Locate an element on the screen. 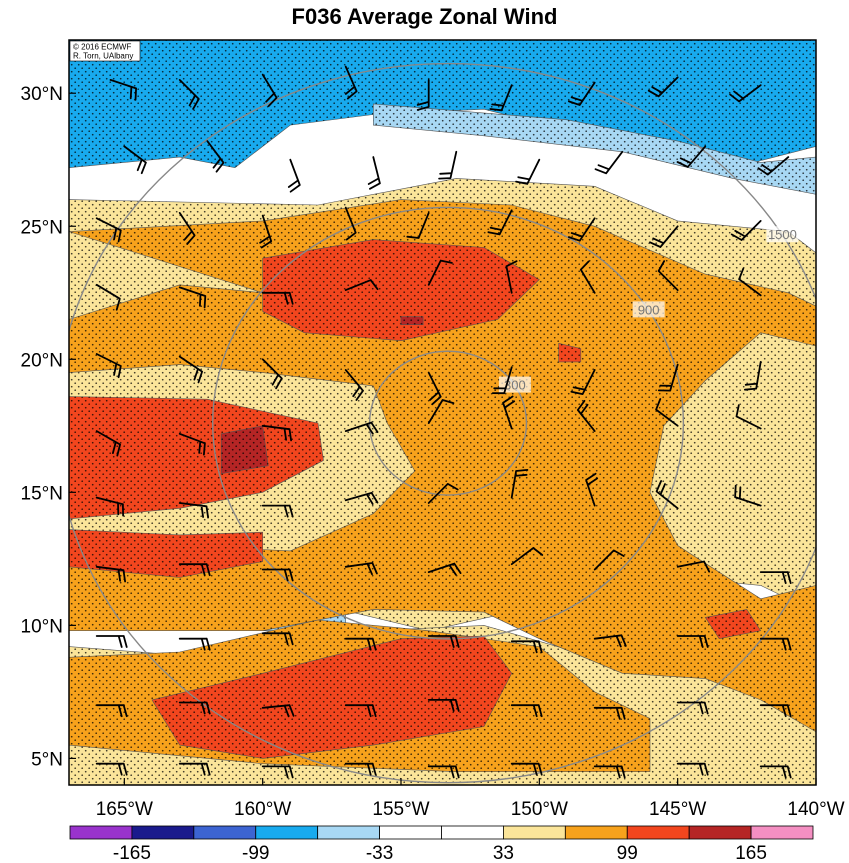 This screenshot has width=849, height=863. range-ring-label-300: 300 is located at coordinates (515, 385).